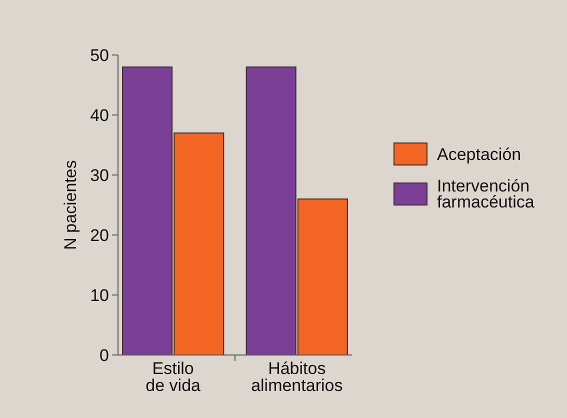 Image resolution: width=567 pixels, height=418 pixels. Describe the element at coordinates (479, 154) in the screenshot. I see `legend-label: Aceptación` at that location.